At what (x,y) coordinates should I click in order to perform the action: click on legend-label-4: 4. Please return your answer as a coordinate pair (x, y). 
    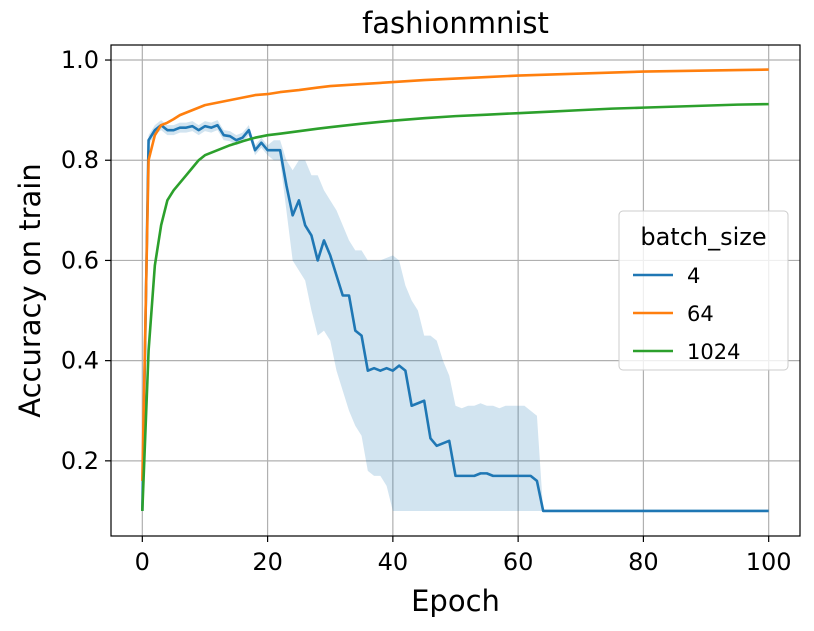
    Looking at the image, I should click on (693, 276).